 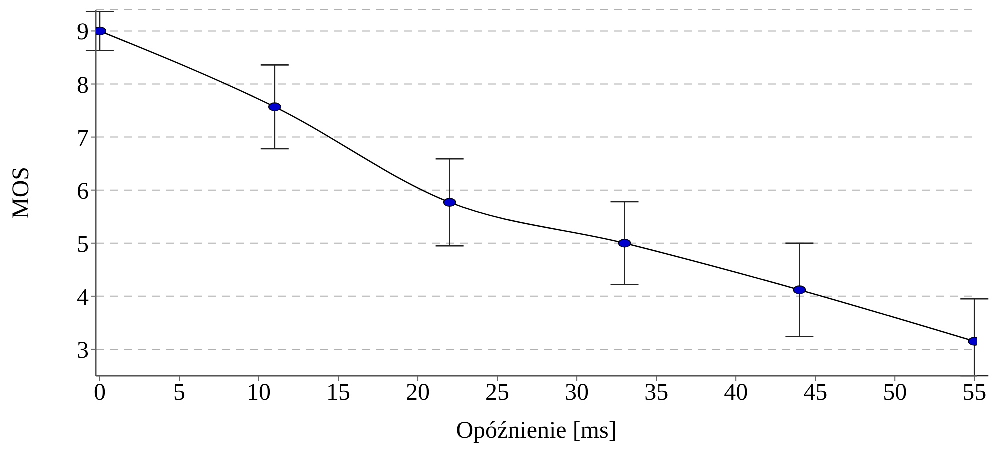 What do you see at coordinates (577, 393) in the screenshot?
I see `x-tick-label: 30` at bounding box center [577, 393].